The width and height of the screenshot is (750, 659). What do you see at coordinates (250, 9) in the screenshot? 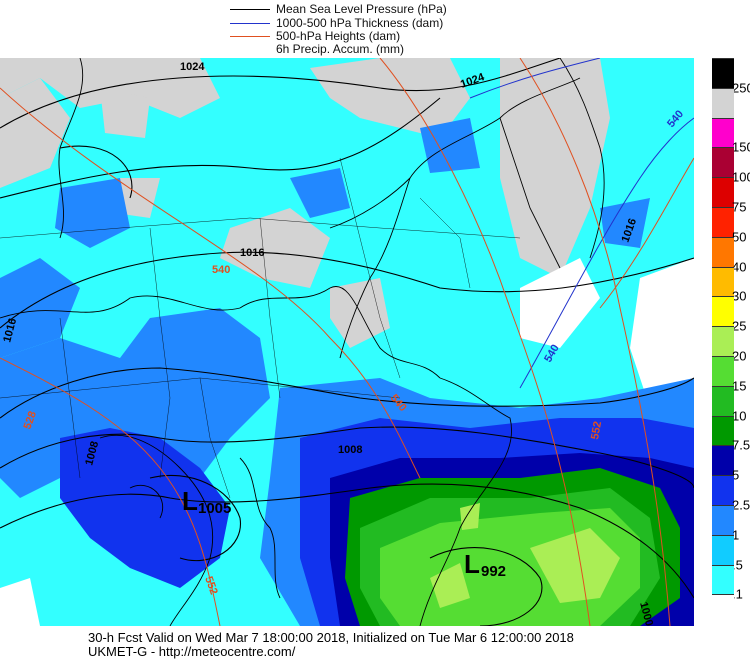
I see `mslp-line-swatch` at bounding box center [250, 9].